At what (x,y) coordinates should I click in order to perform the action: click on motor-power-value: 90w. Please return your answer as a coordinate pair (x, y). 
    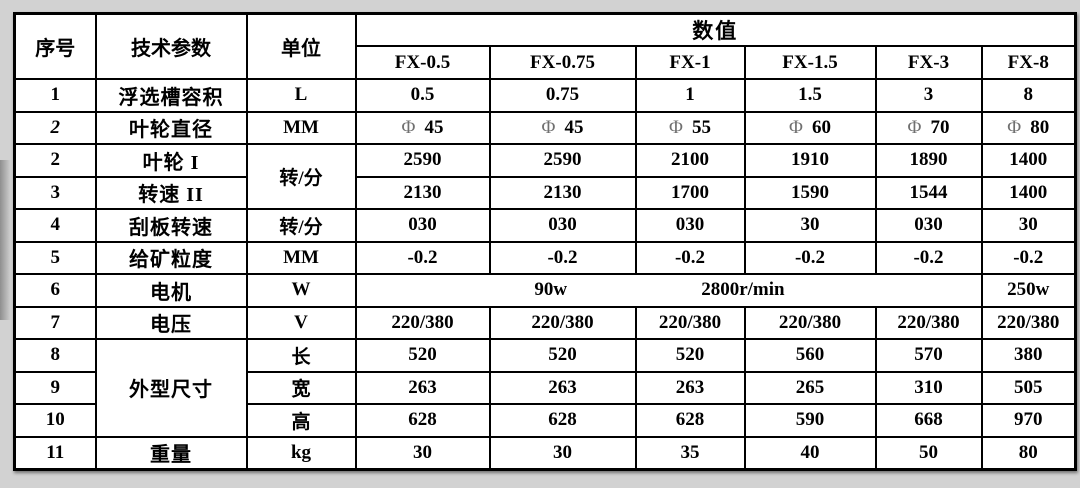
    Looking at the image, I should click on (551, 290).